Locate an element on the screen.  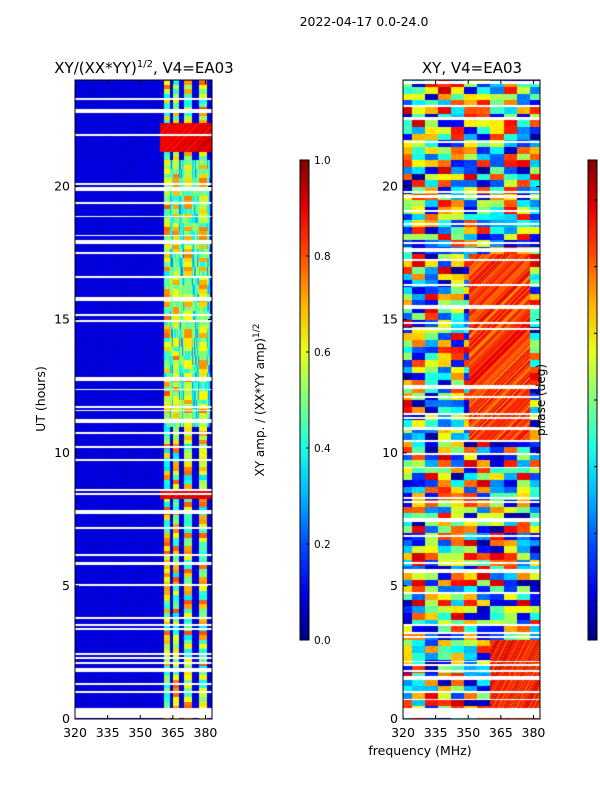
phase-colorbar-ticks: −150−100−50050100150 is located at coordinates (595, 400).